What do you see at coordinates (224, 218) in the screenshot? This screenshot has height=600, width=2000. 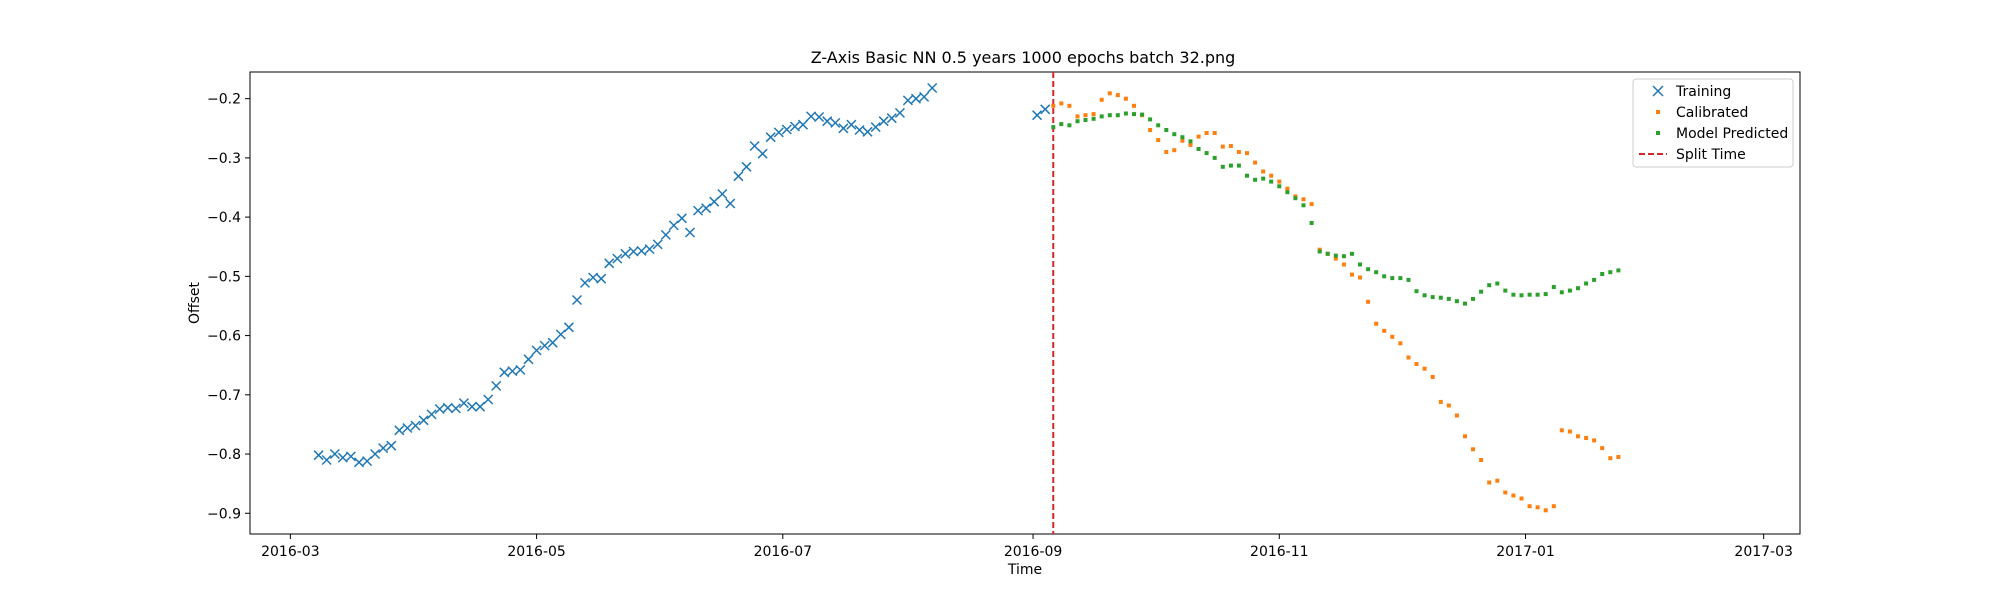 I see `y-tick-label: −0.4` at bounding box center [224, 218].